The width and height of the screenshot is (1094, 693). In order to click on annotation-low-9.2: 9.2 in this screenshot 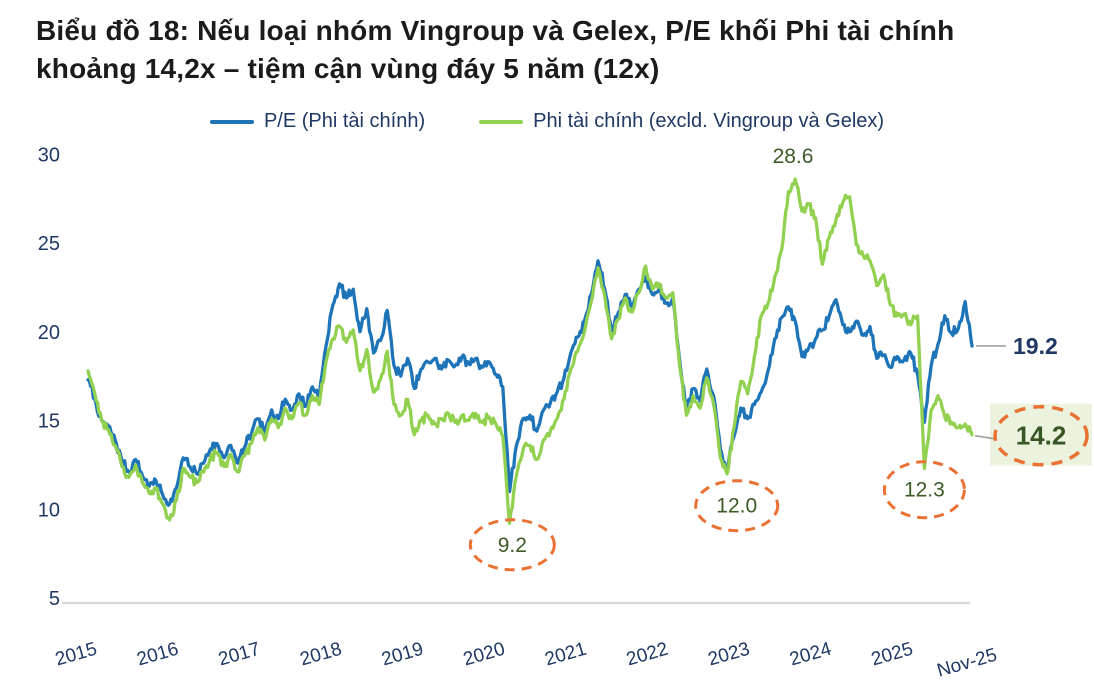, I will do `click(512, 545)`.